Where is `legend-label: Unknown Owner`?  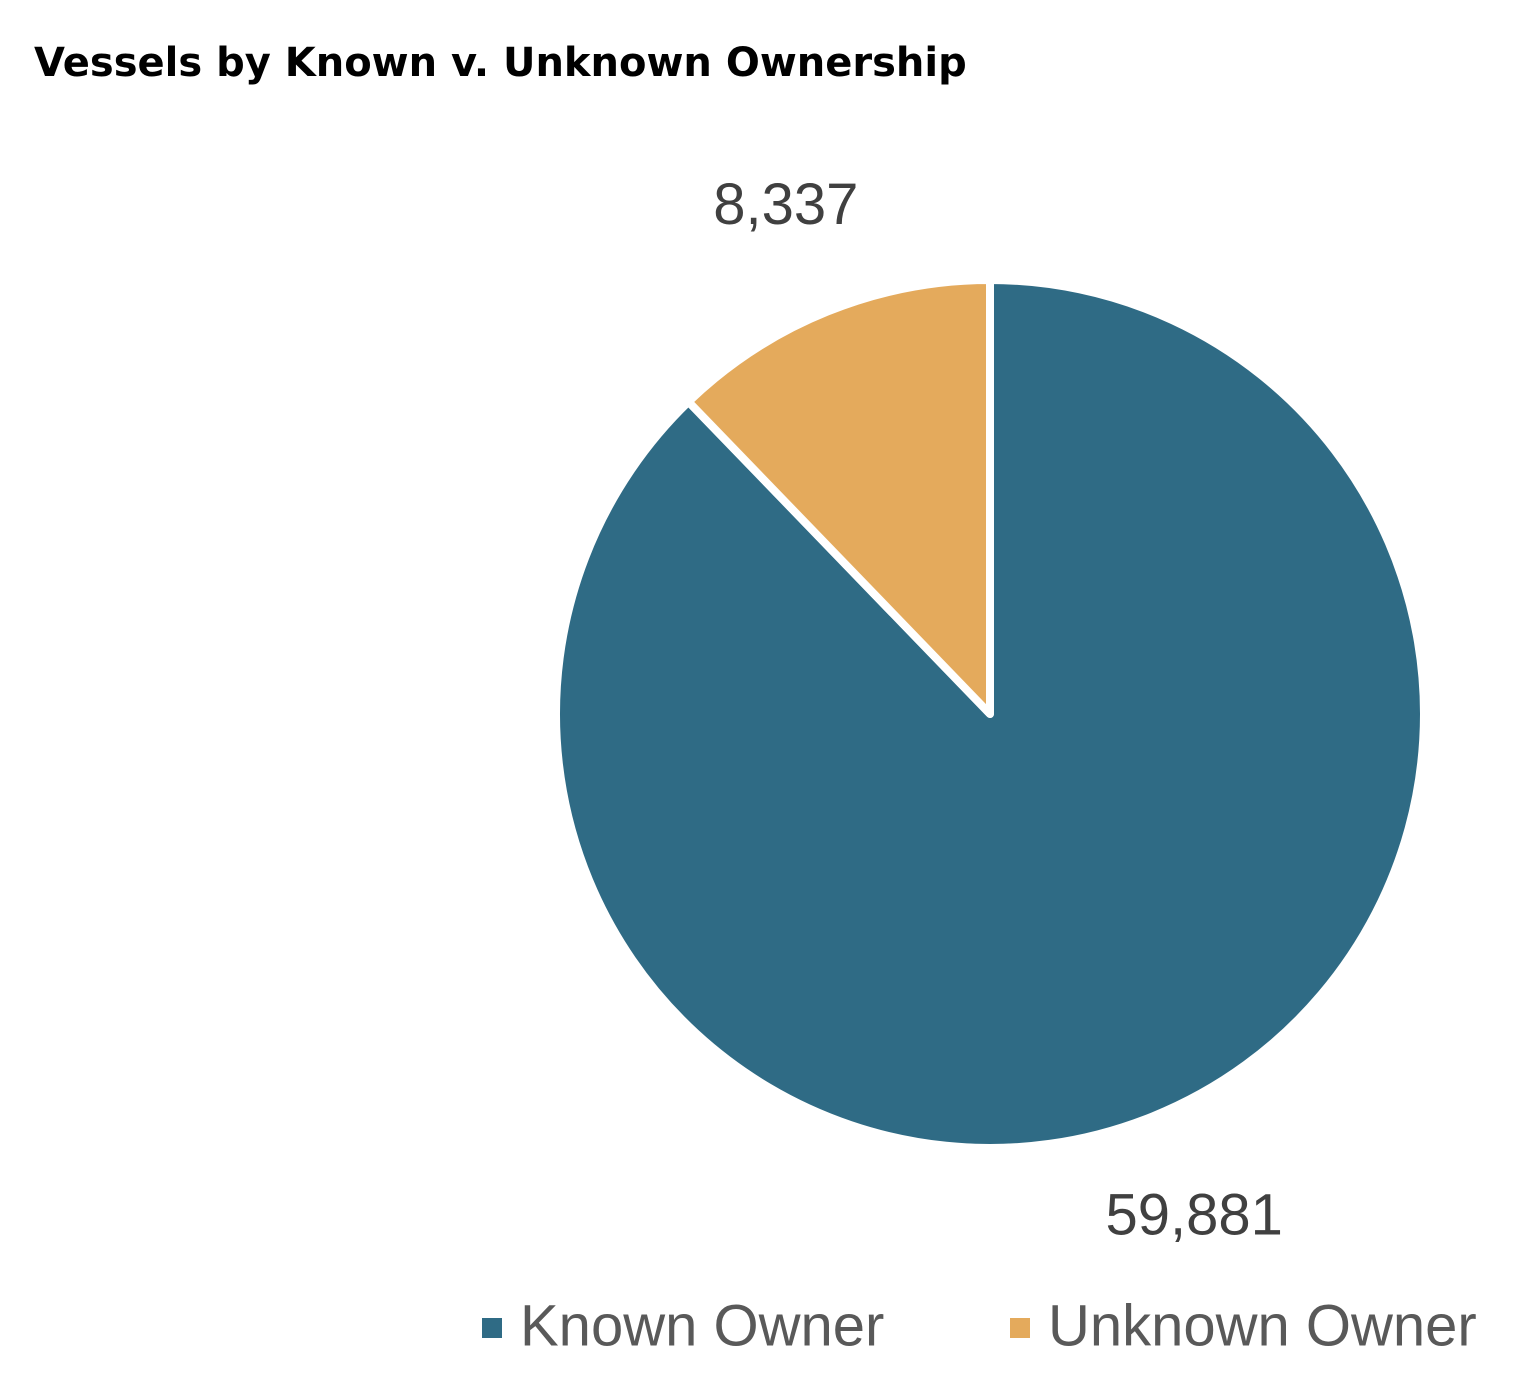 legend-label: Unknown Owner is located at coordinates (1262, 1325).